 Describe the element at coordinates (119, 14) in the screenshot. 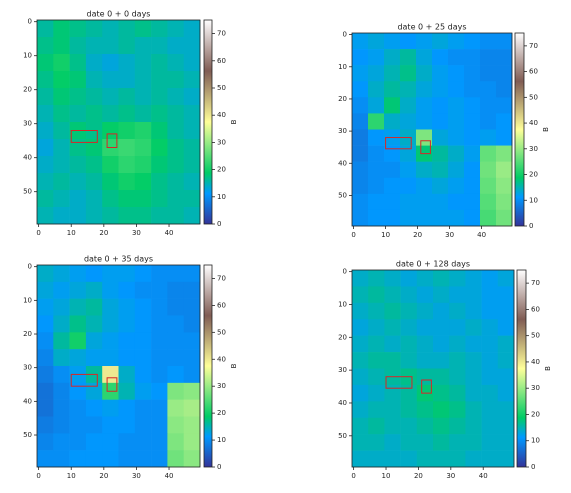

I see `panel-title: date 0 + 0 days` at that location.